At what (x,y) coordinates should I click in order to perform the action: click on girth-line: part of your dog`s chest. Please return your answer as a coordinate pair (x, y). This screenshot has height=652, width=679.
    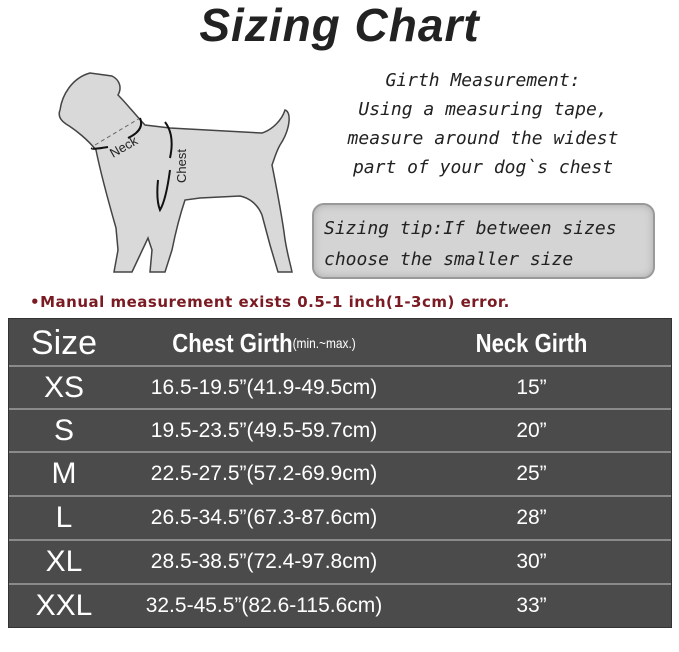
    Looking at the image, I should click on (483, 167).